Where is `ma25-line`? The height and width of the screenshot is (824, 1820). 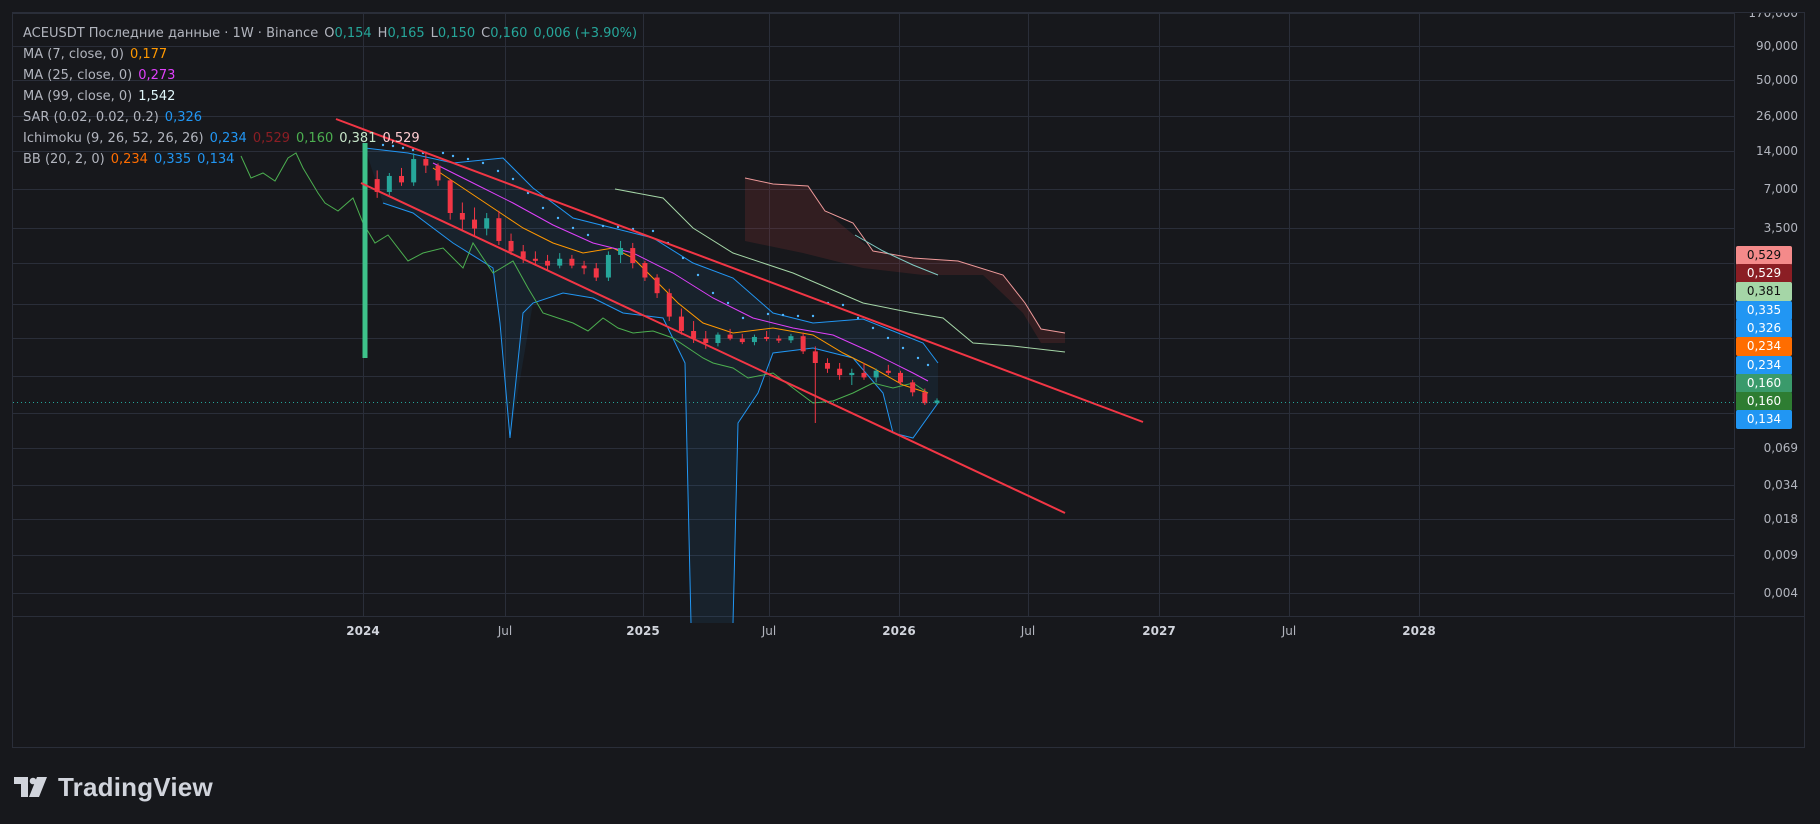 ma25-line is located at coordinates (680, 272).